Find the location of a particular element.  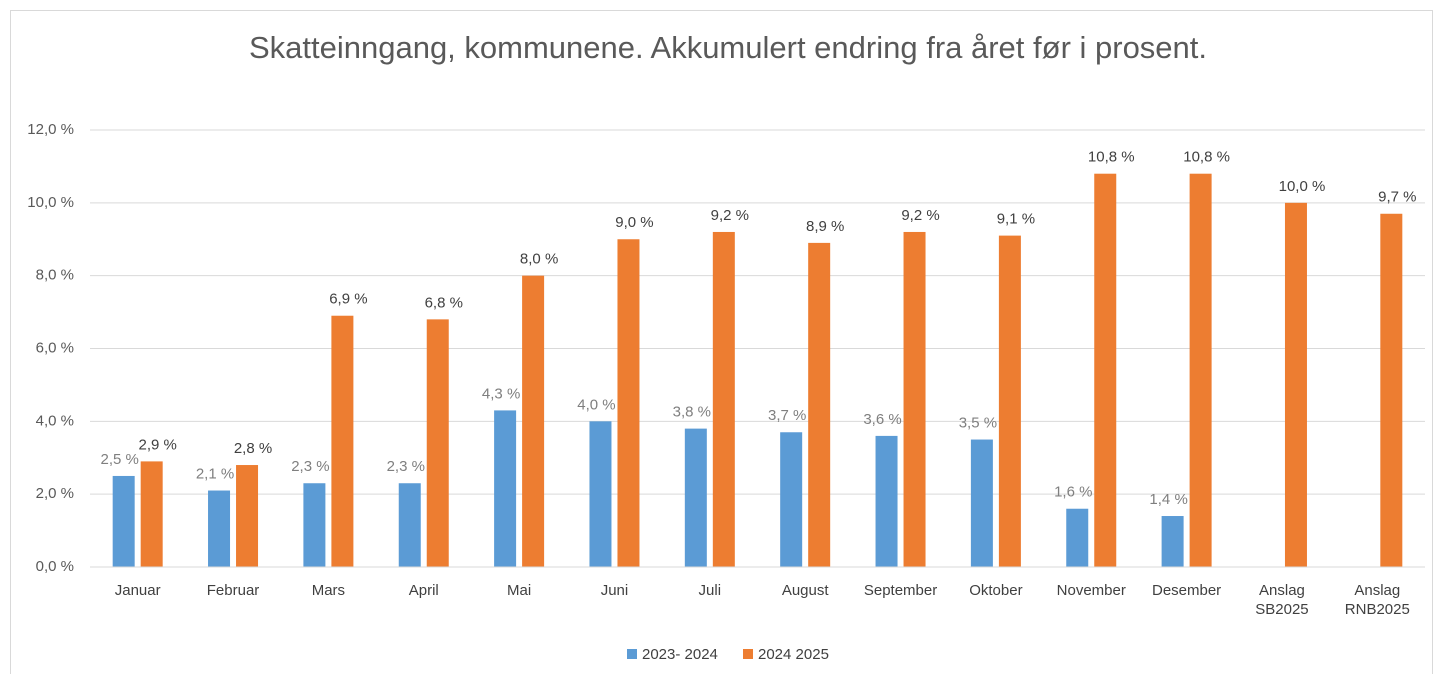

y-tick-label: 4,0 % is located at coordinates (55, 420).